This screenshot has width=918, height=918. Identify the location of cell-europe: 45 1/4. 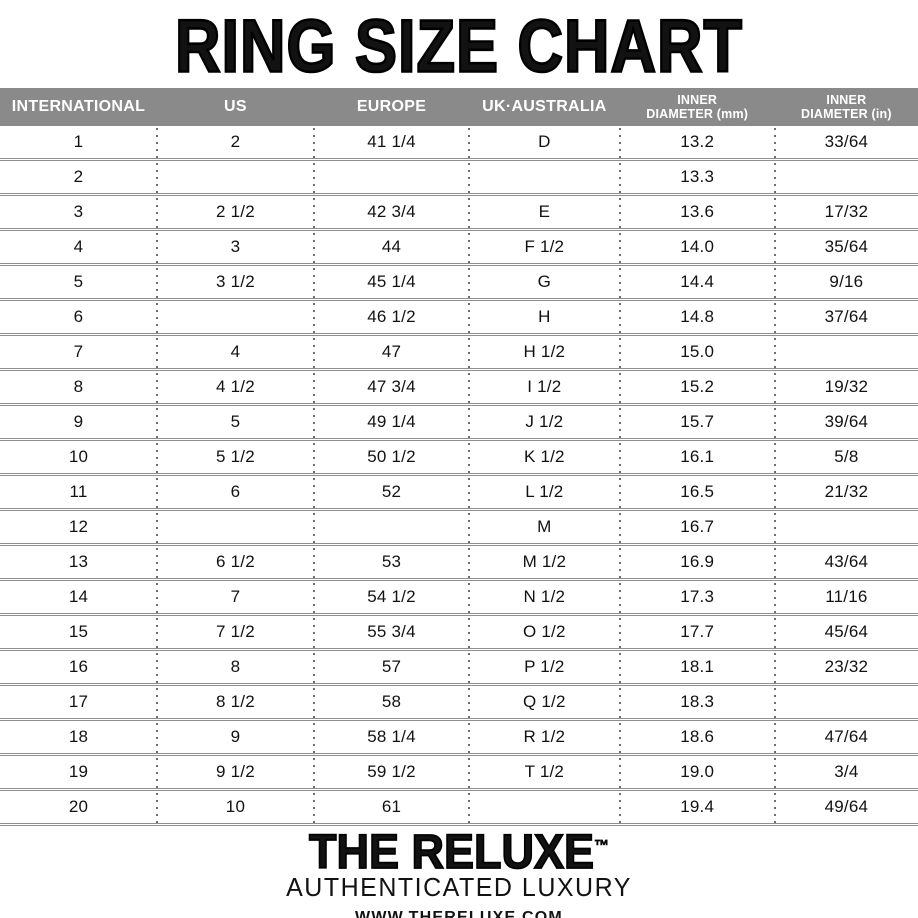
(391, 281).